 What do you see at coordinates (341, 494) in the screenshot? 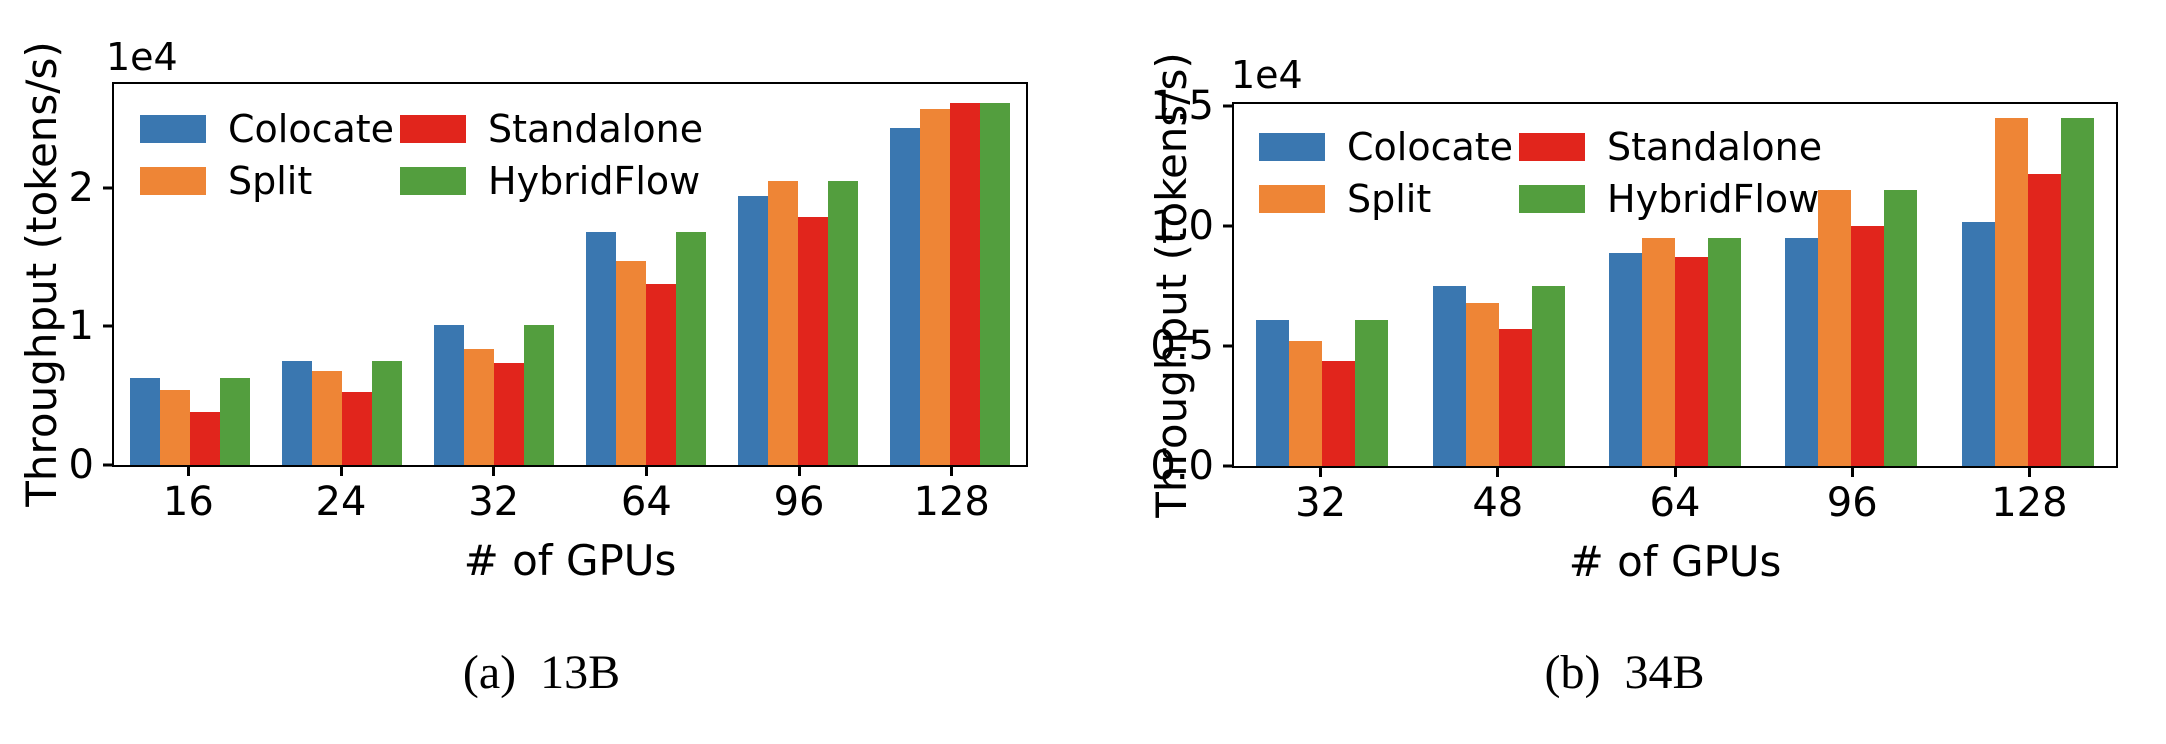
I see `x-tick-24: 24` at bounding box center [341, 494].